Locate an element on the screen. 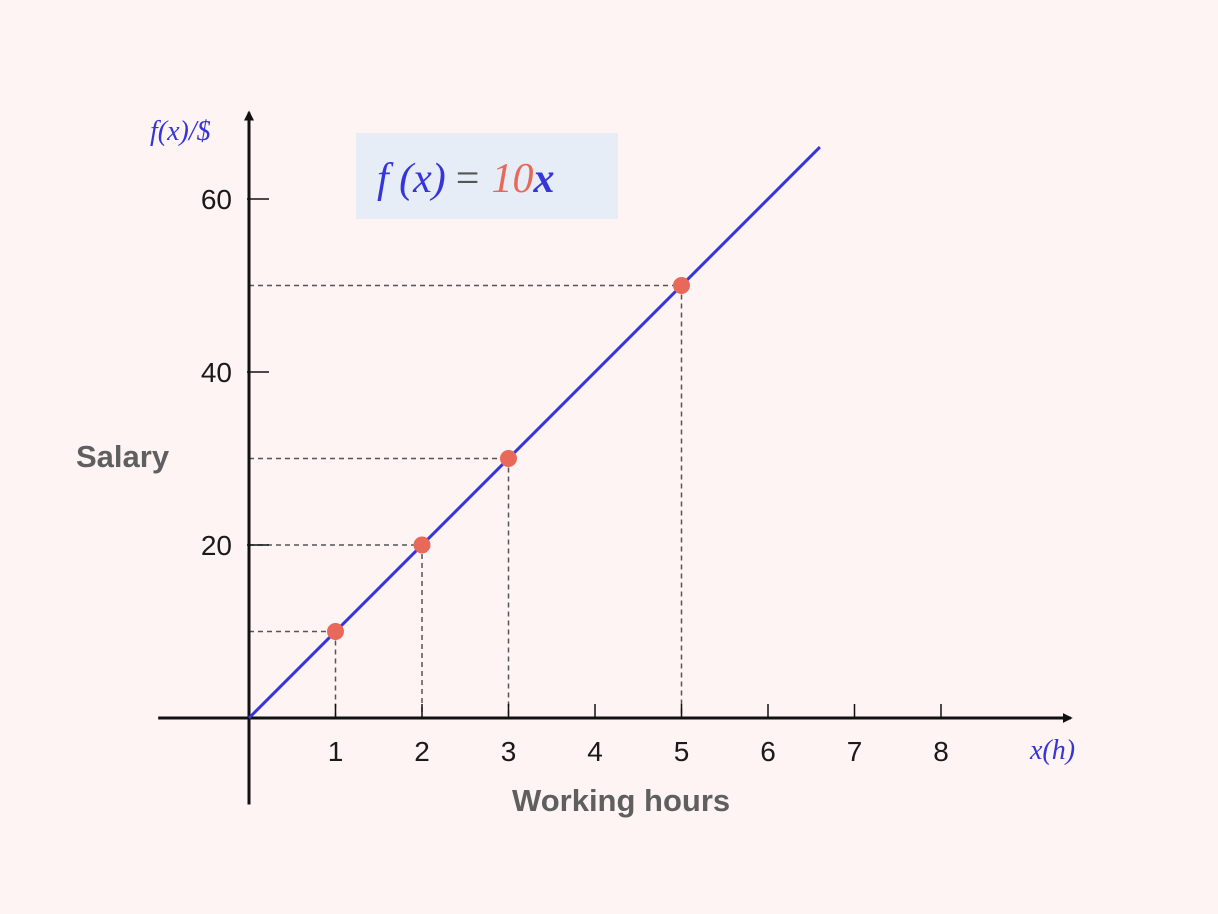 This screenshot has height=914, width=1218. x-tick-label: 7 is located at coordinates (855, 751).